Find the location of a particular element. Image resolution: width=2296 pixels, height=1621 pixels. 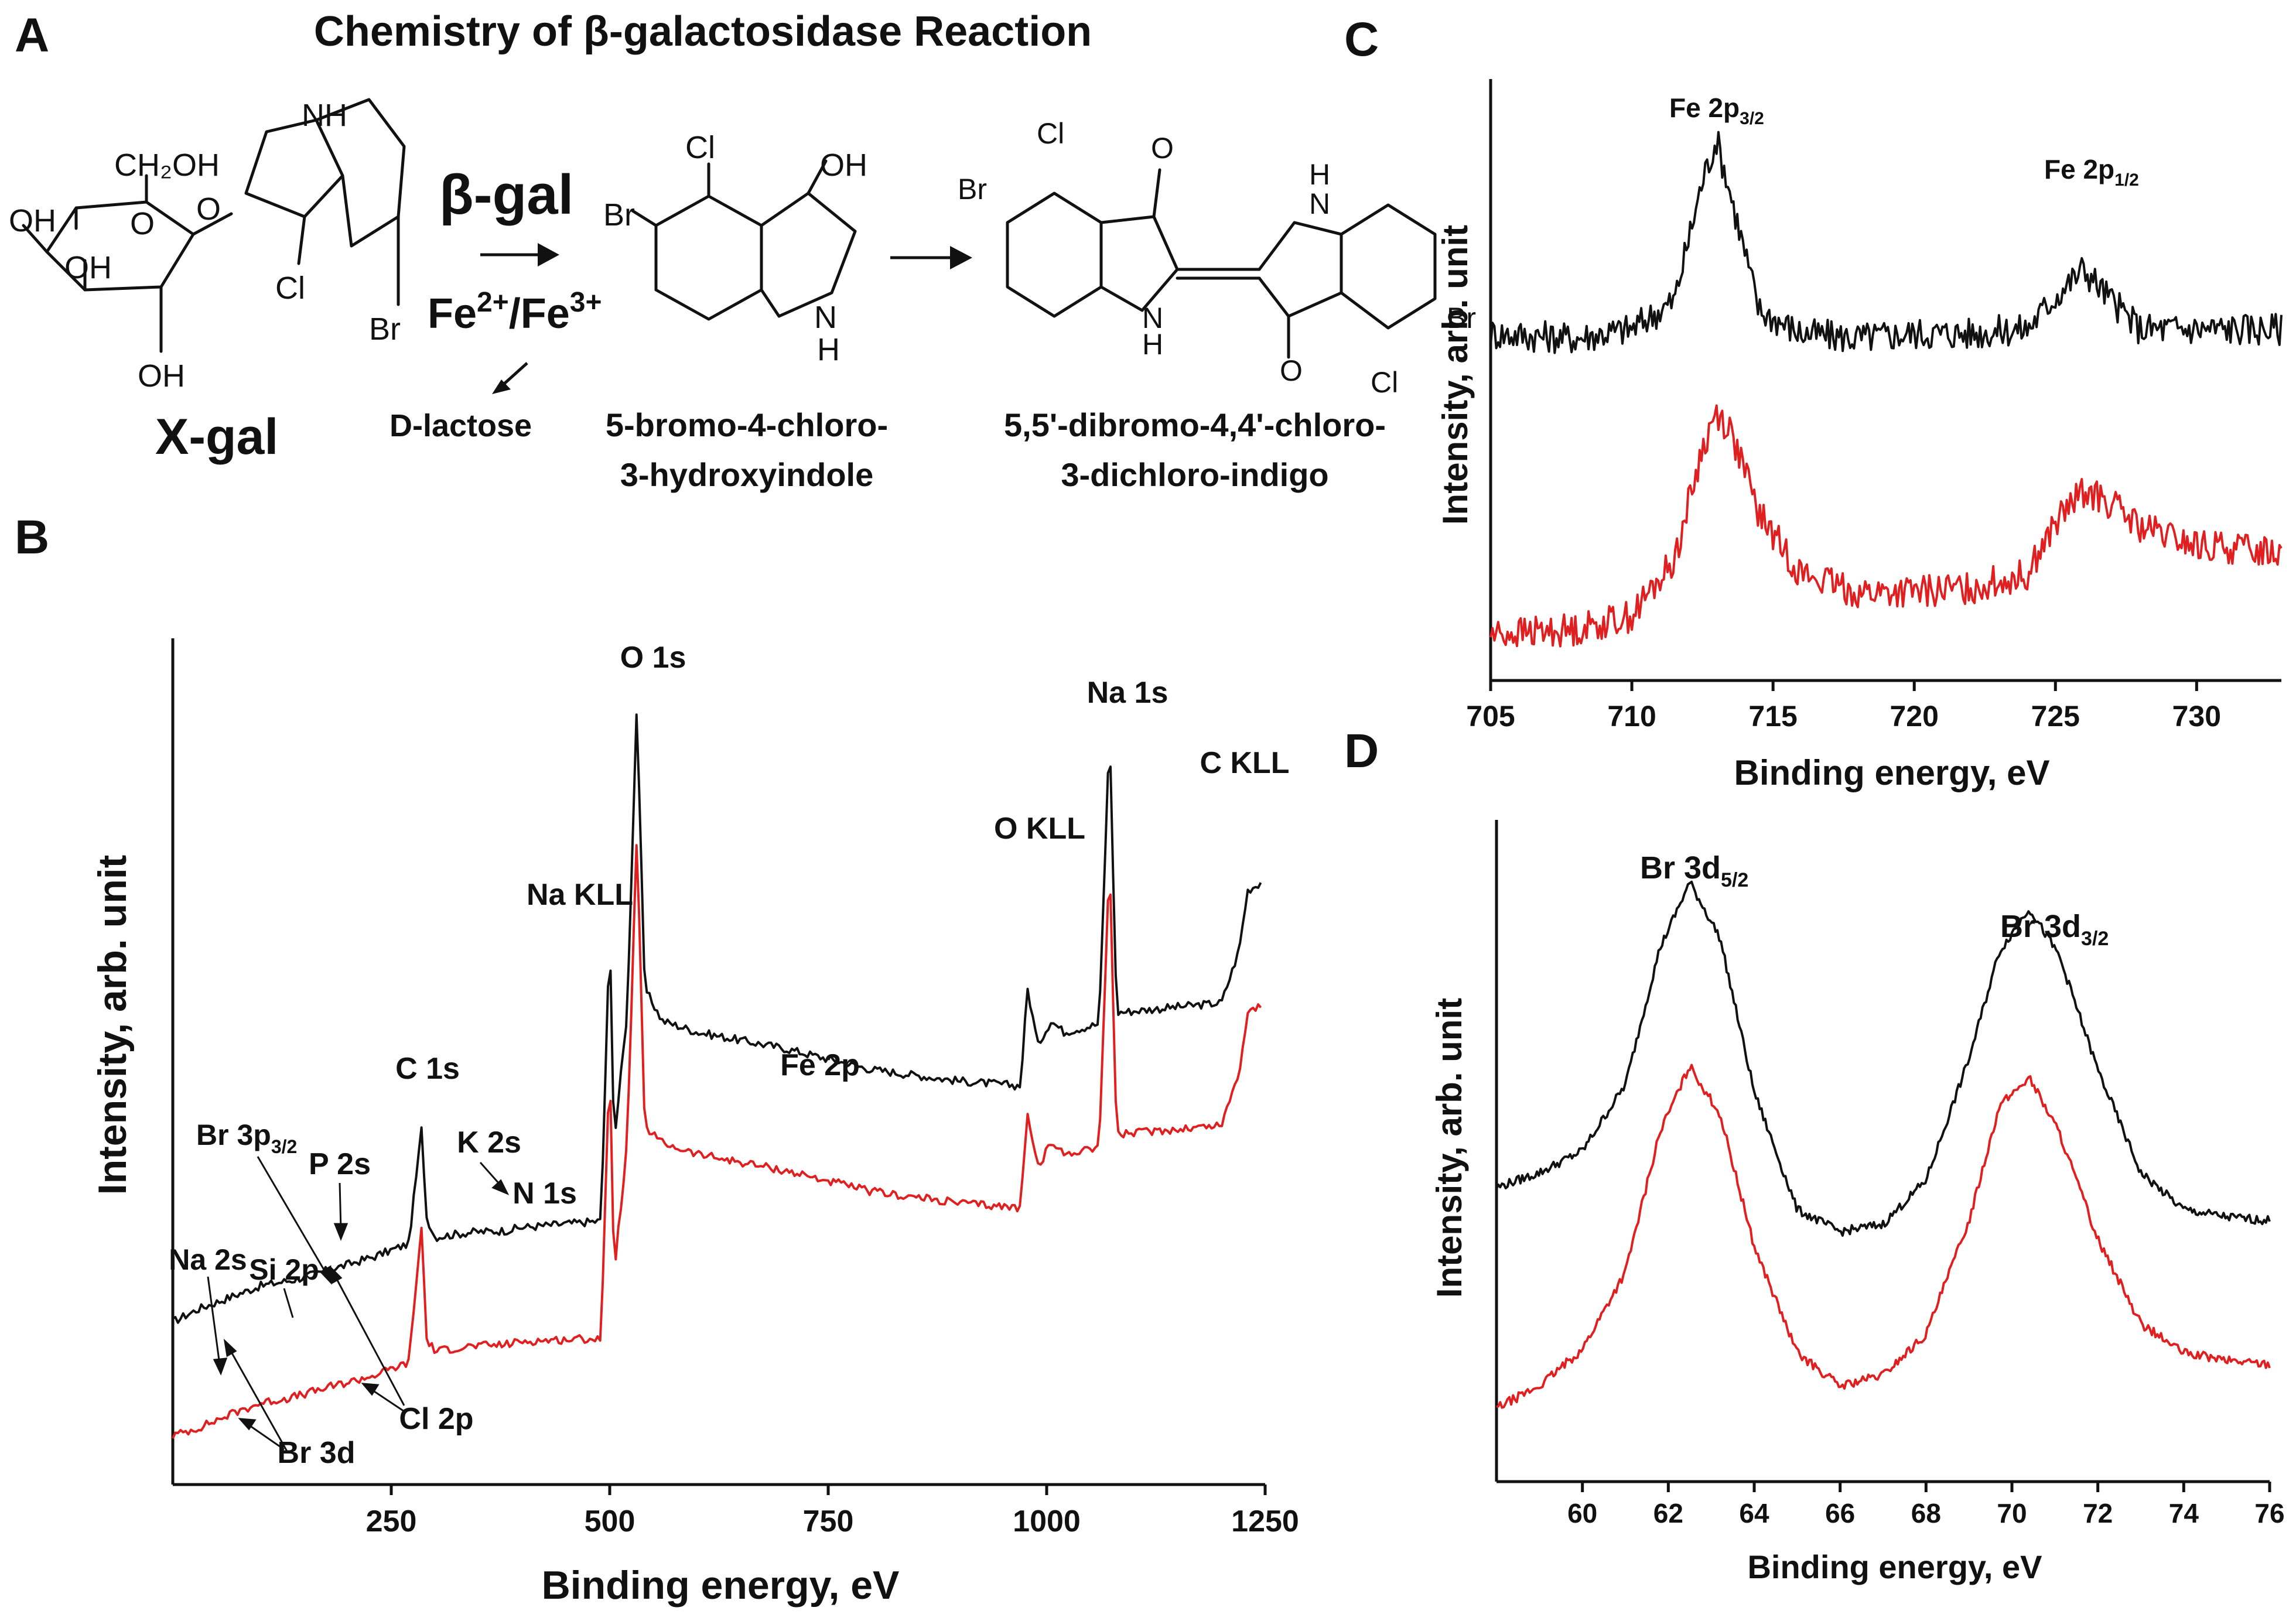

xgal-nh: NH is located at coordinates (324, 115).